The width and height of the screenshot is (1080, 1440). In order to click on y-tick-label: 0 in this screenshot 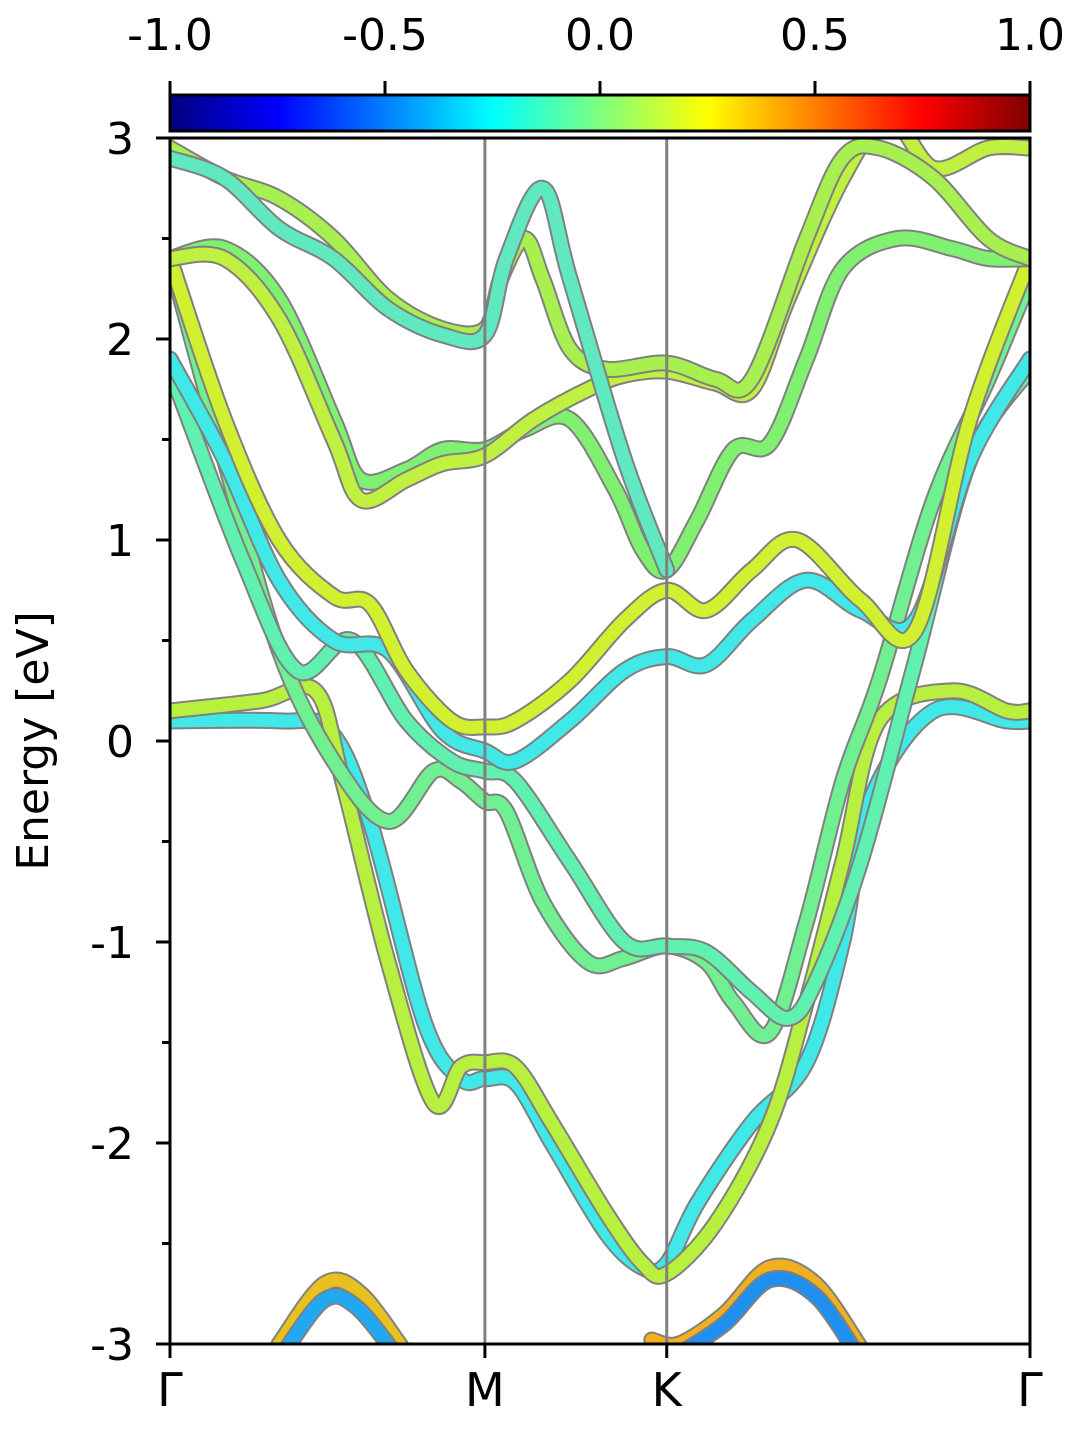, I will do `click(120, 742)`.